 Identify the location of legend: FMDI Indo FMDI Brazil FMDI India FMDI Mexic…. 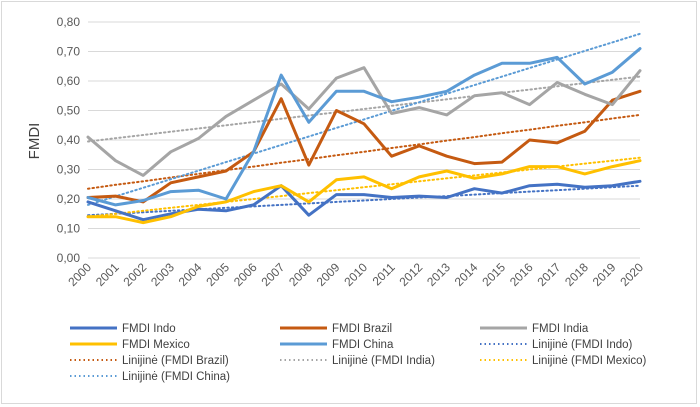
(358, 353).